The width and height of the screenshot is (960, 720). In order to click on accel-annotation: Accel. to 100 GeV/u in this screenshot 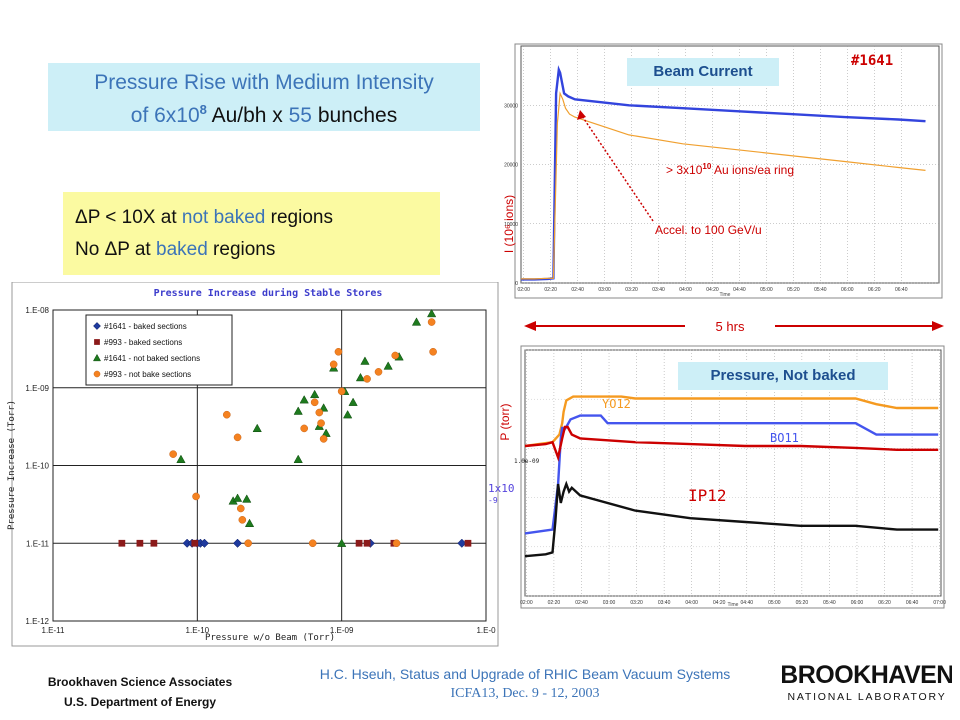, I will do `click(708, 230)`.